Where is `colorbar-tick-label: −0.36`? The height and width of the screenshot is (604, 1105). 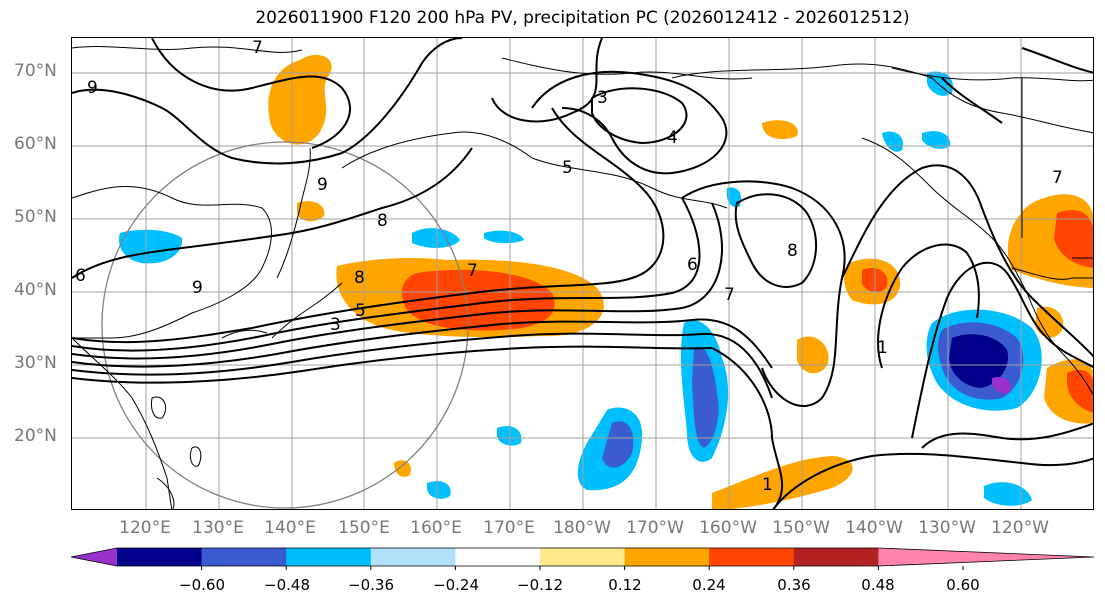
colorbar-tick-label: −0.36 is located at coordinates (371, 585).